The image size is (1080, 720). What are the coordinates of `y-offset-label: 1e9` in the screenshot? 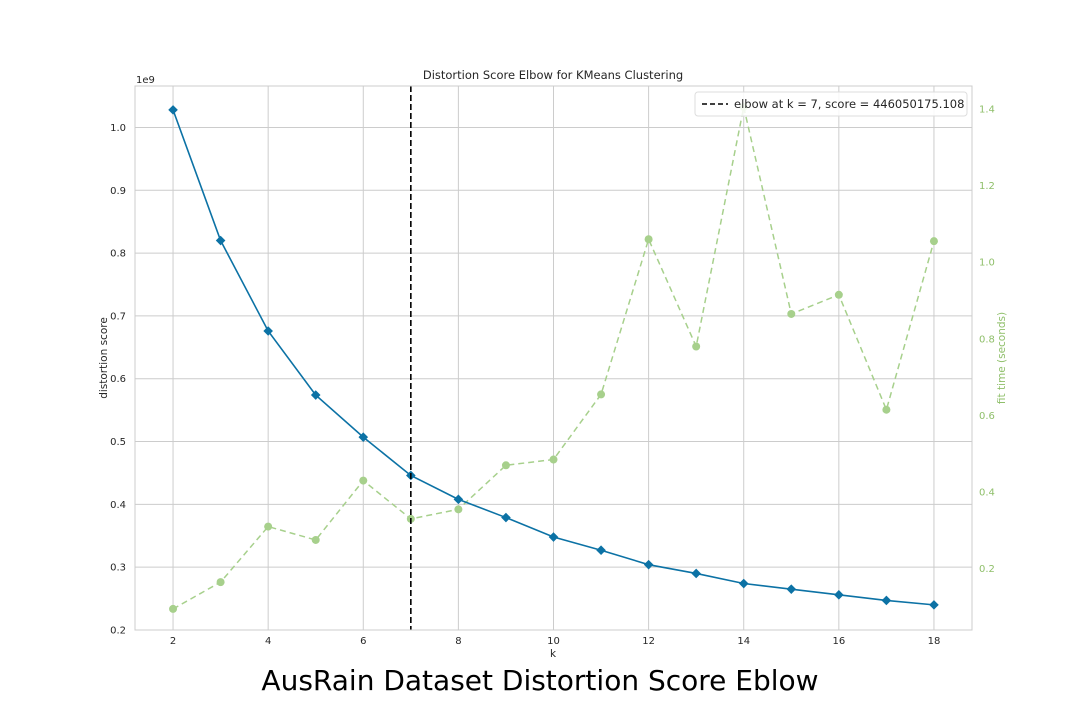 It's located at (145, 80).